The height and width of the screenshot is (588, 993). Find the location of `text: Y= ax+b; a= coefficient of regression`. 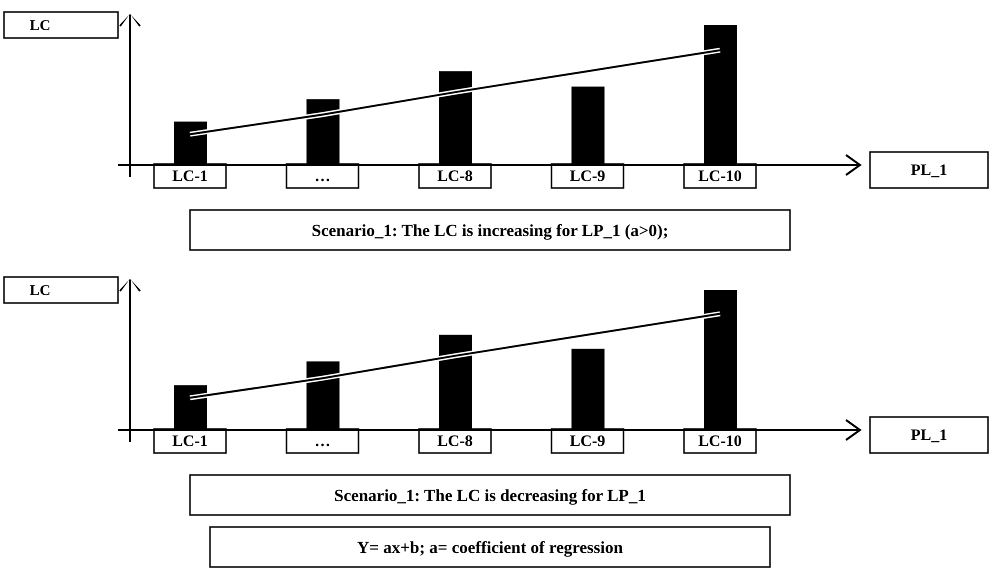

text: Y= ax+b; a= coefficient of regression is located at coordinates (490, 547).